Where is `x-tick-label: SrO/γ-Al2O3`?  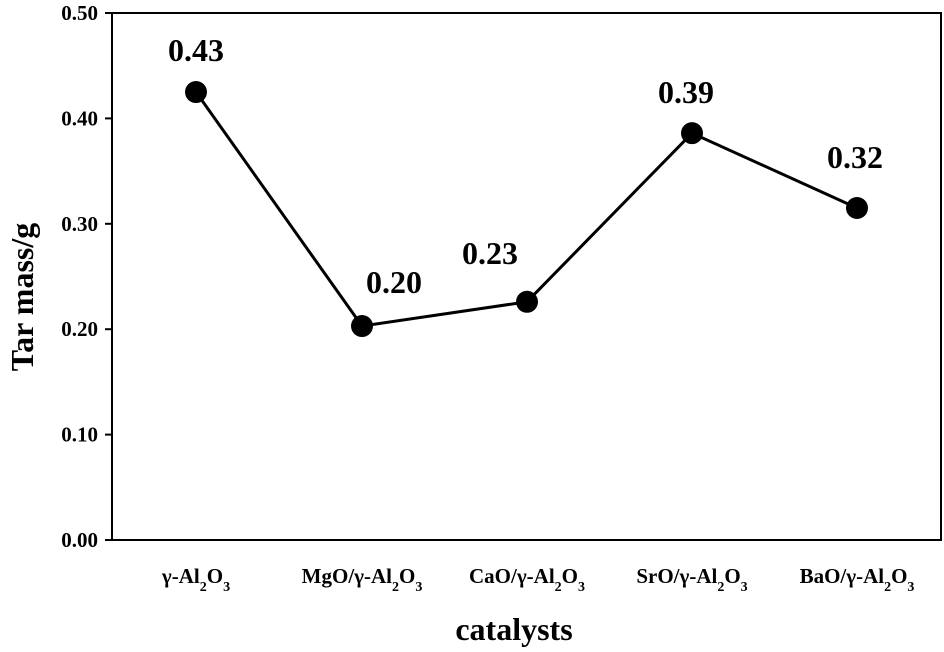
x-tick-label: SrO/γ-Al2O3 is located at coordinates (691, 579).